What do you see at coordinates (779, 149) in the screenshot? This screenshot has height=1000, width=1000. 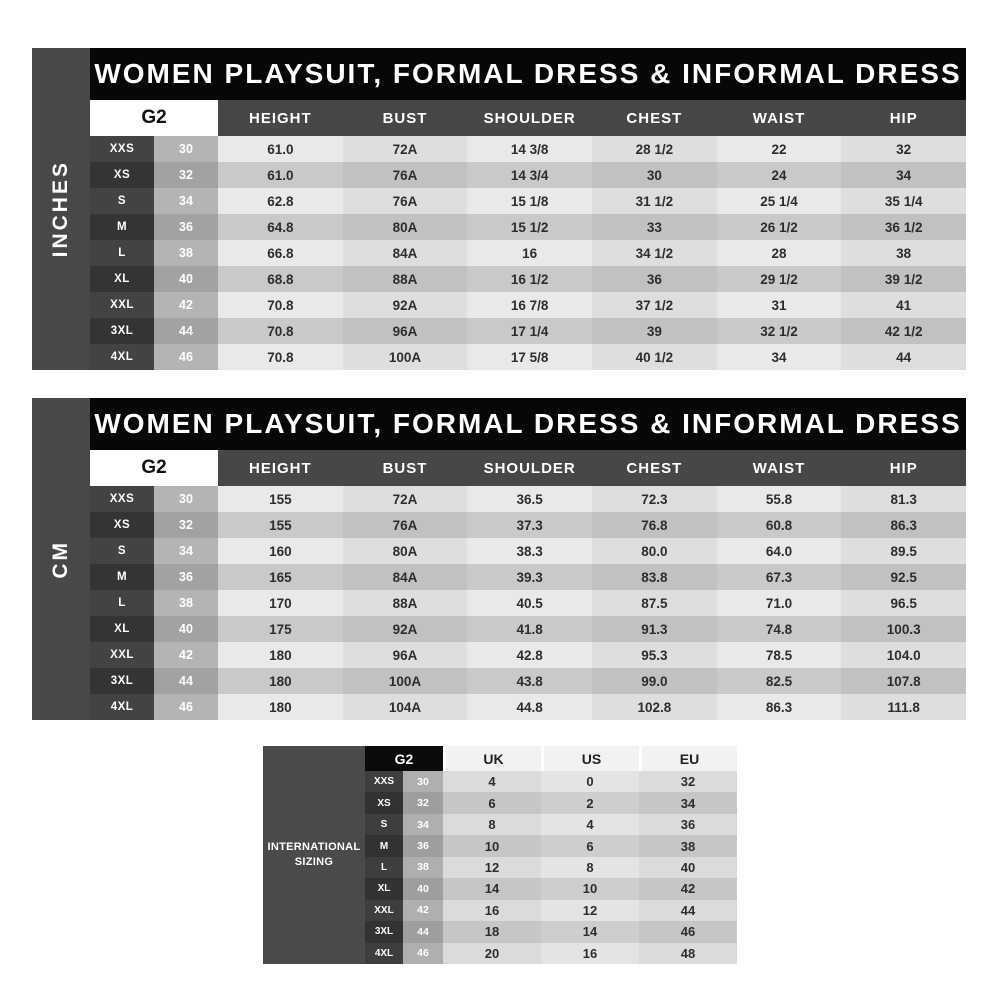 I see `value-cell: 22` at bounding box center [779, 149].